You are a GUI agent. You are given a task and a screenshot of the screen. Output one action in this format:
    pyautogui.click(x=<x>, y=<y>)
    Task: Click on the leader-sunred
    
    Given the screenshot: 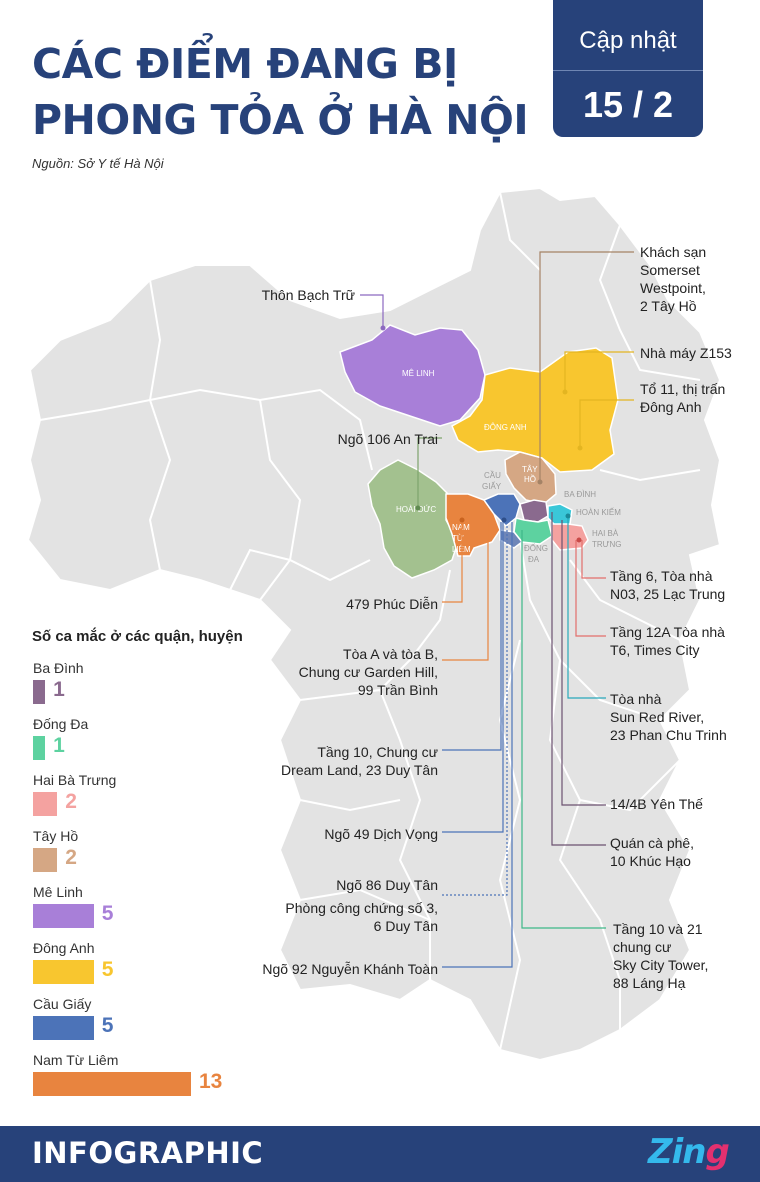 What is the action you would take?
    pyautogui.click(x=586, y=607)
    